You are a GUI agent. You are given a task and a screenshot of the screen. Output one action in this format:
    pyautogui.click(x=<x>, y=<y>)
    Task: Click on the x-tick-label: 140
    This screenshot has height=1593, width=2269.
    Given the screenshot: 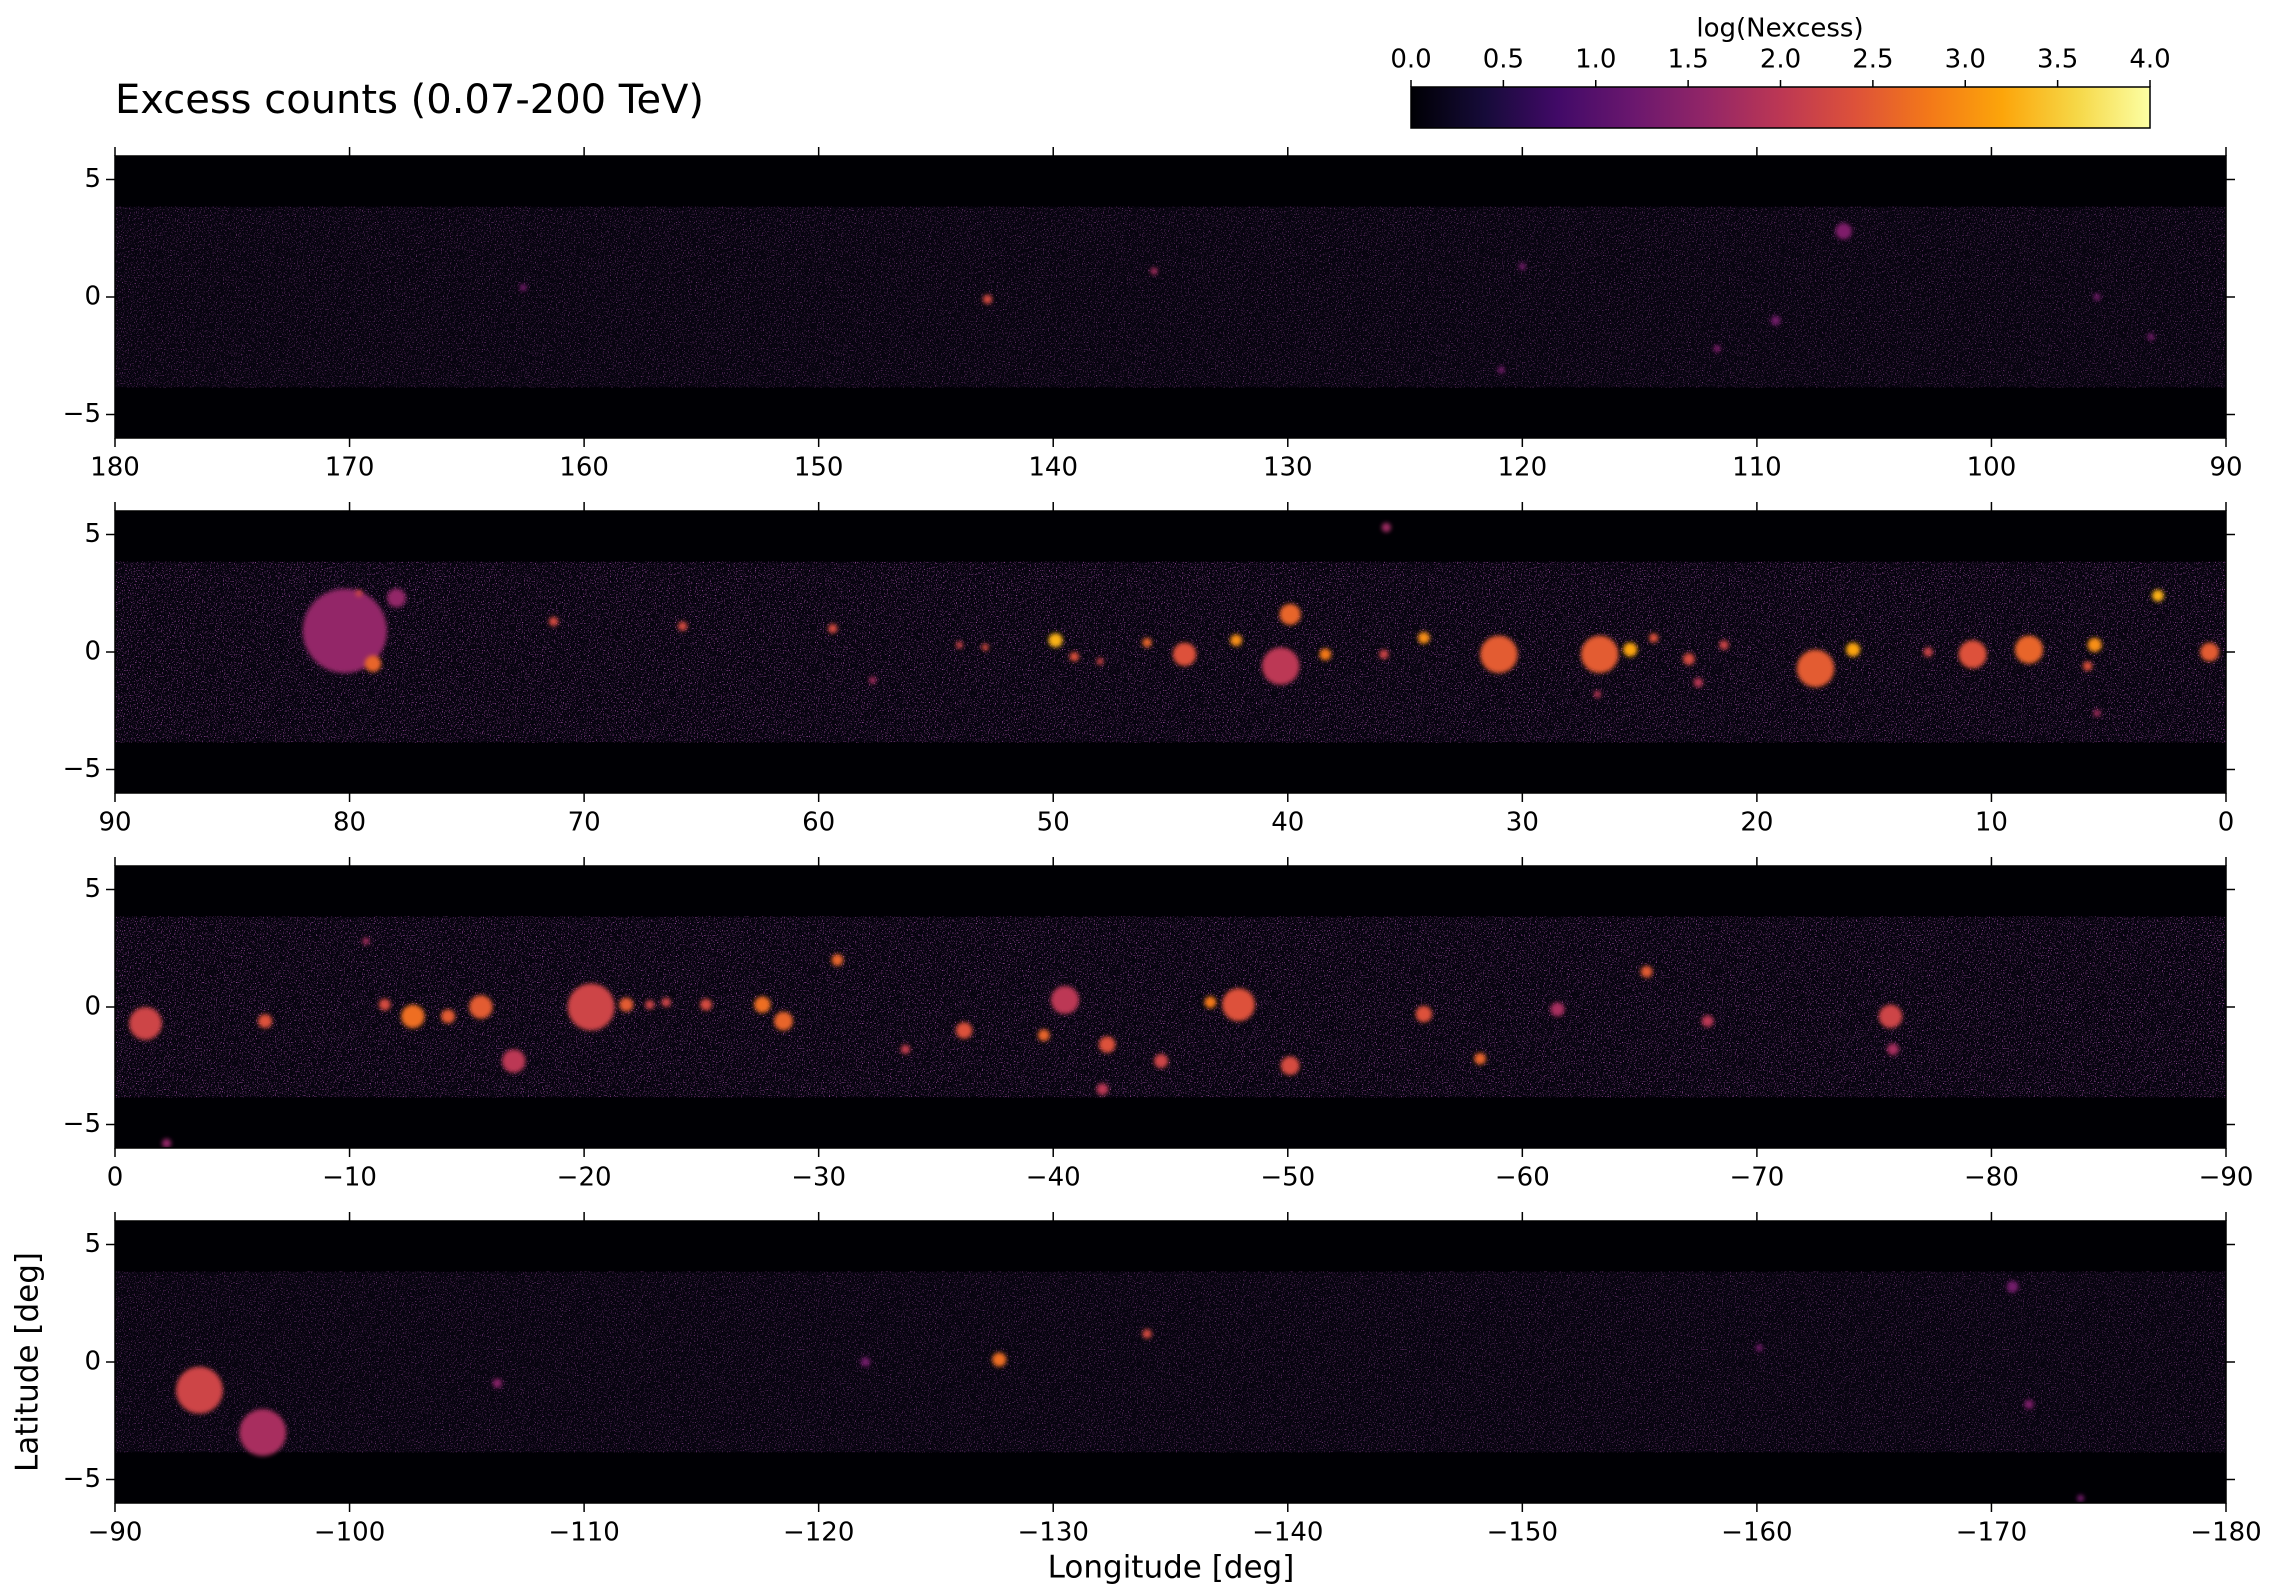 What is the action you would take?
    pyautogui.click(x=1053, y=468)
    